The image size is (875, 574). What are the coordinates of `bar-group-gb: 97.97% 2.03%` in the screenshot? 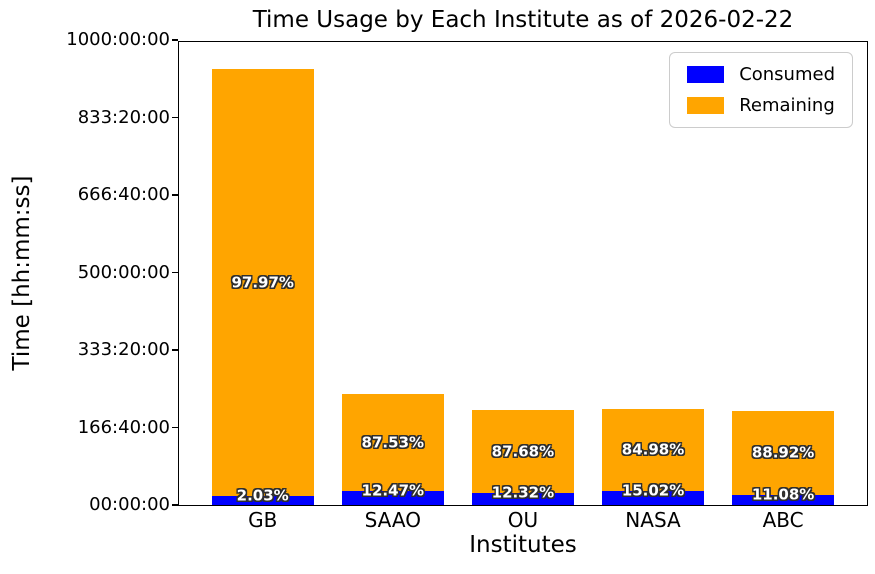 It's located at (262, 287).